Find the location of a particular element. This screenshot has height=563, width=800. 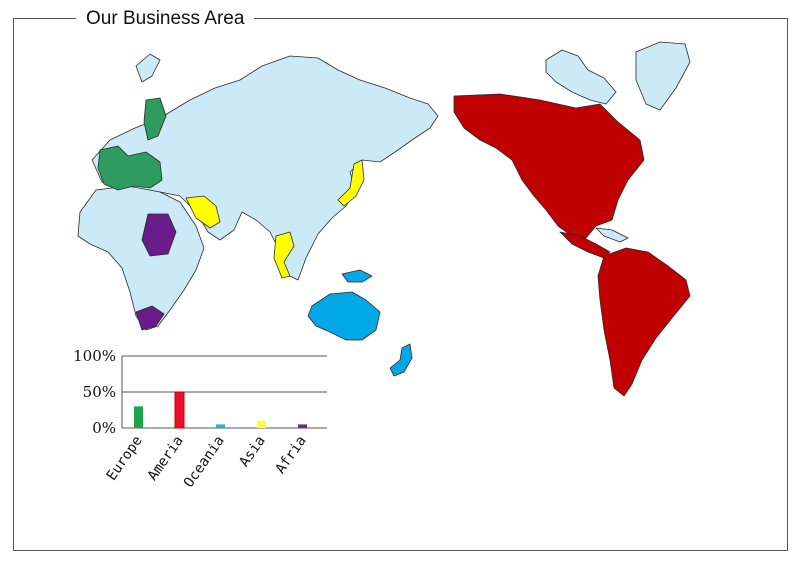

japan-highlight is located at coordinates (351, 183).